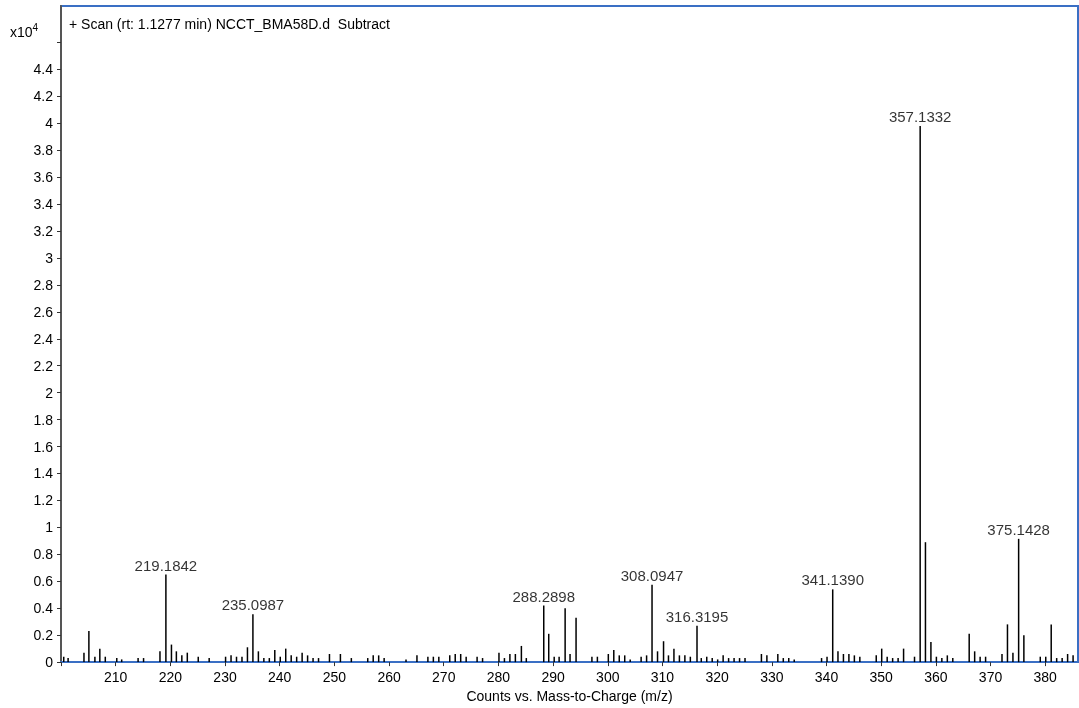 This screenshot has height=708, width=1079. What do you see at coordinates (498, 677) in the screenshot?
I see `x-tick-label: 280` at bounding box center [498, 677].